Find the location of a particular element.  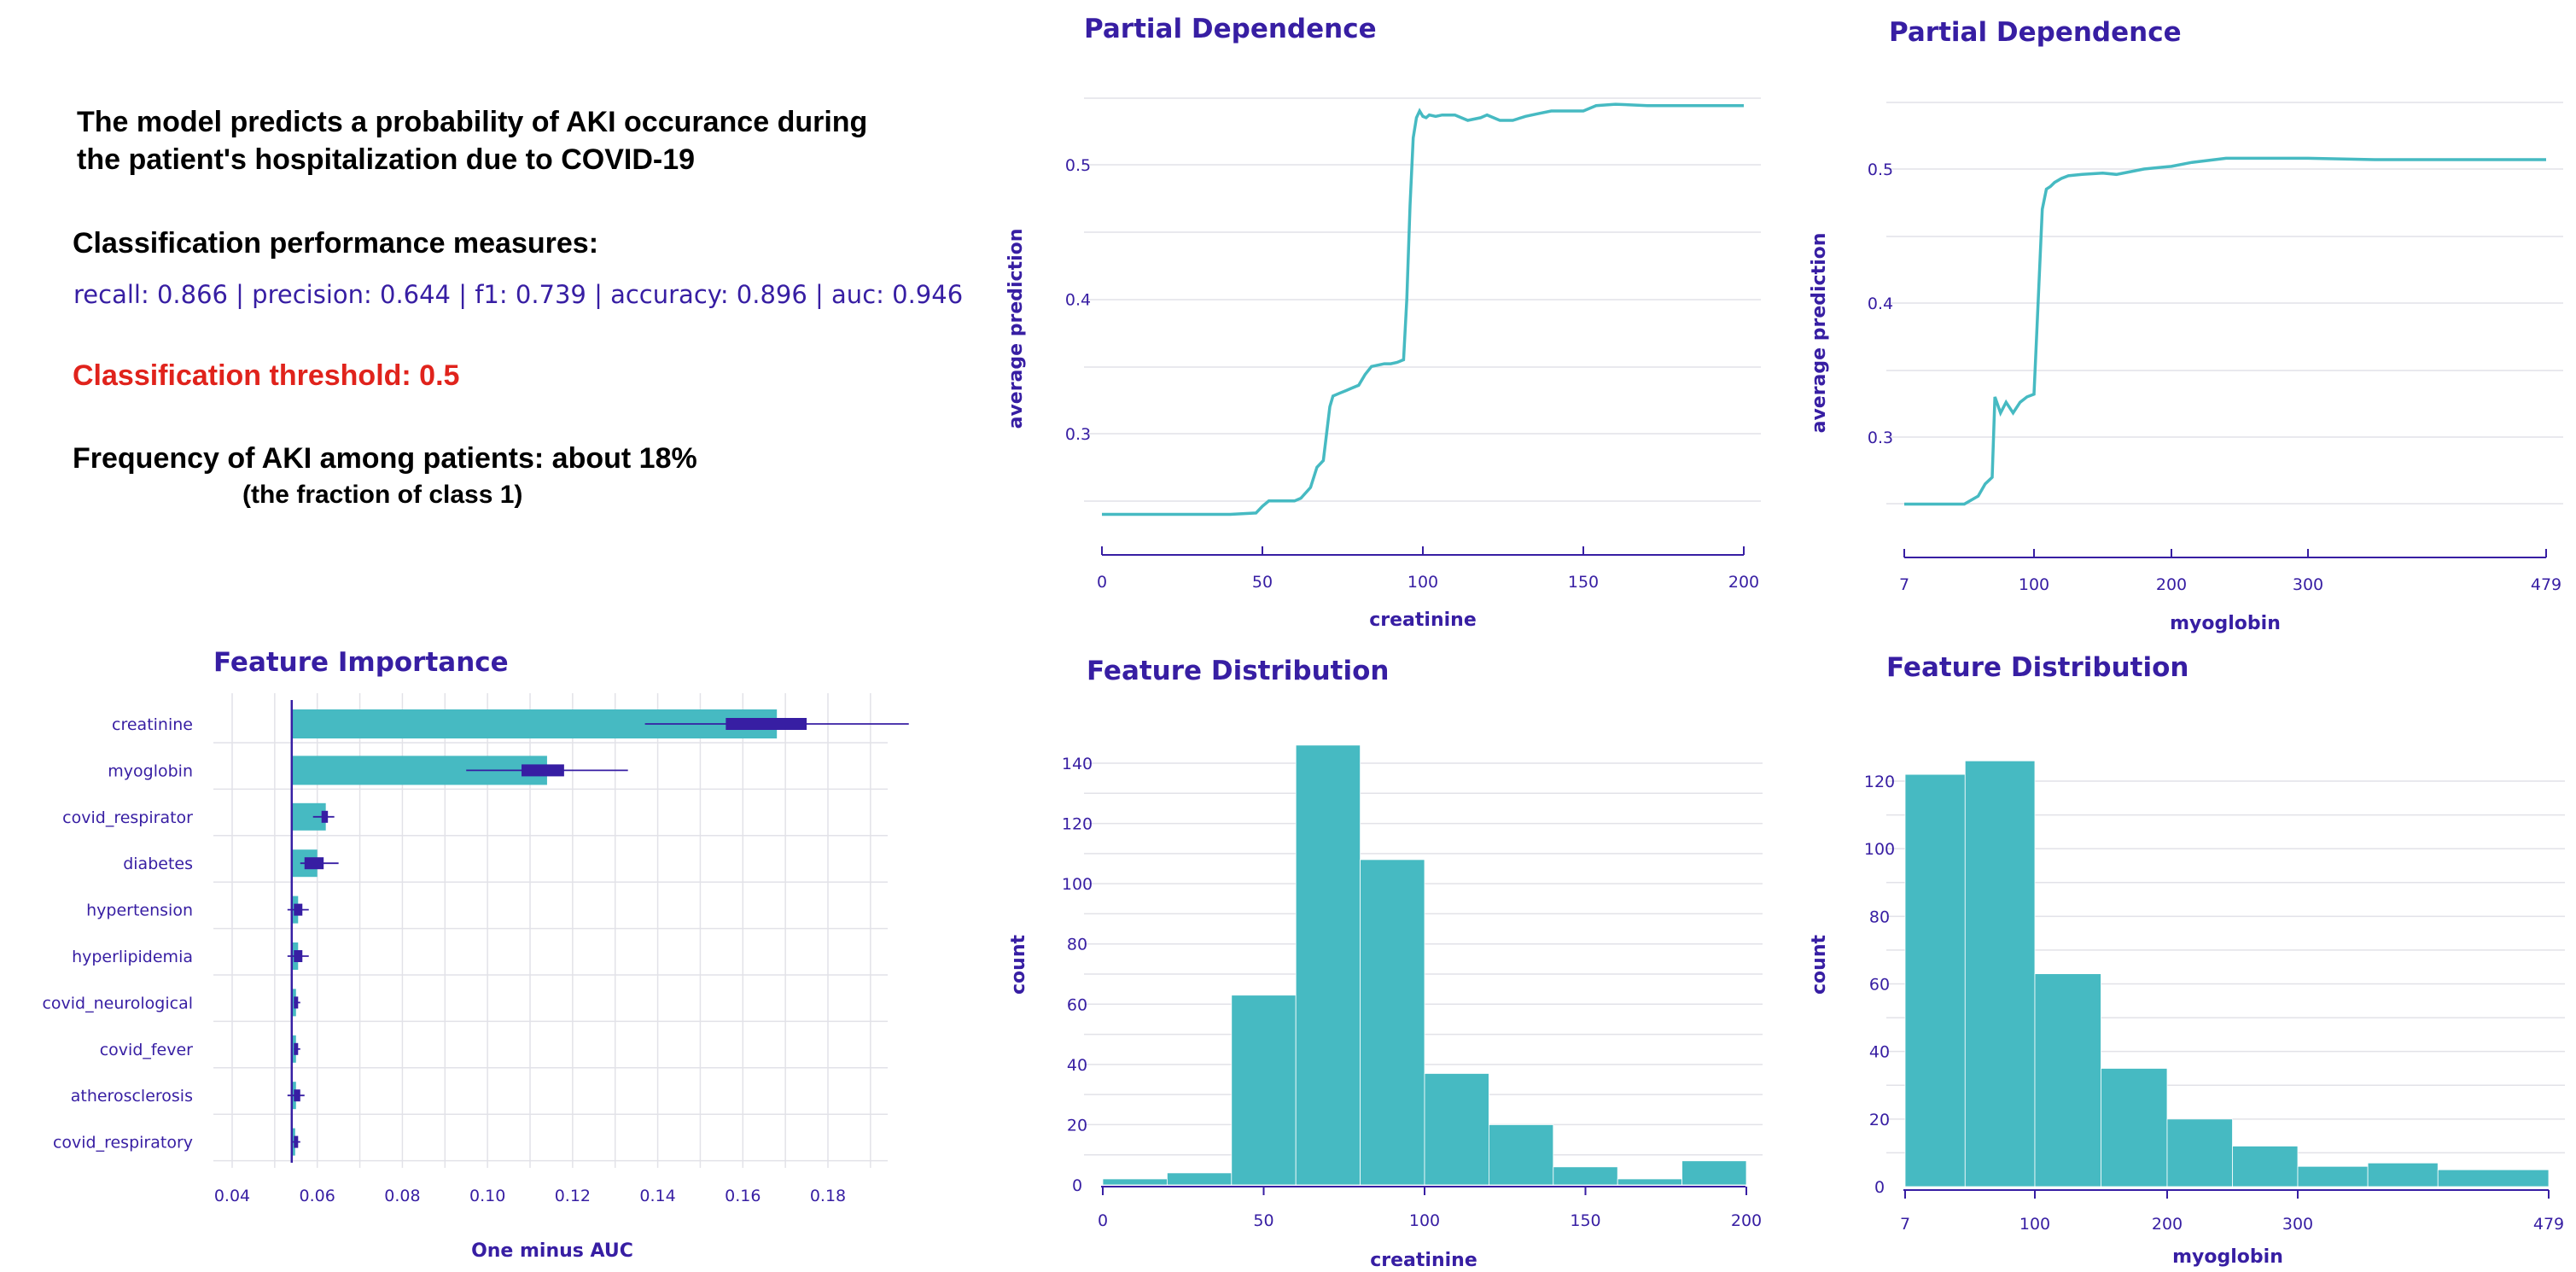

x-axis-label: creatinine is located at coordinates (1423, 620).